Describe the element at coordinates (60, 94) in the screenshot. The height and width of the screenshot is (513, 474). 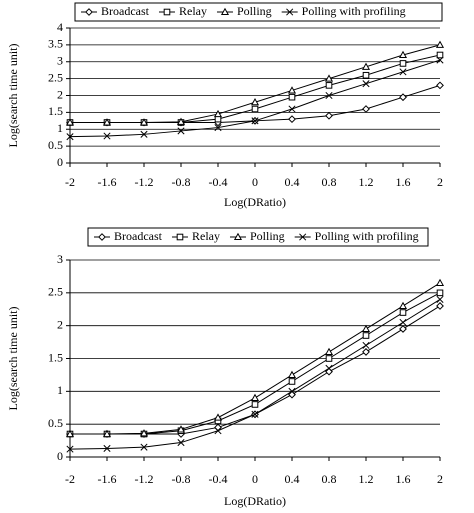
I see `y-tick-label: 2` at that location.